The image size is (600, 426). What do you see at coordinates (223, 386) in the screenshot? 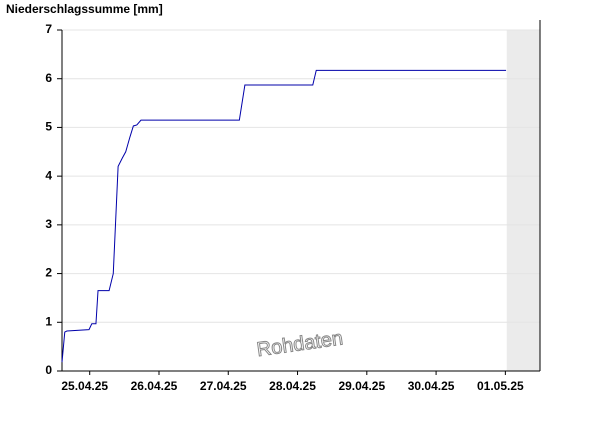
I see `x-tick-label: 27.04.25` at bounding box center [223, 386].